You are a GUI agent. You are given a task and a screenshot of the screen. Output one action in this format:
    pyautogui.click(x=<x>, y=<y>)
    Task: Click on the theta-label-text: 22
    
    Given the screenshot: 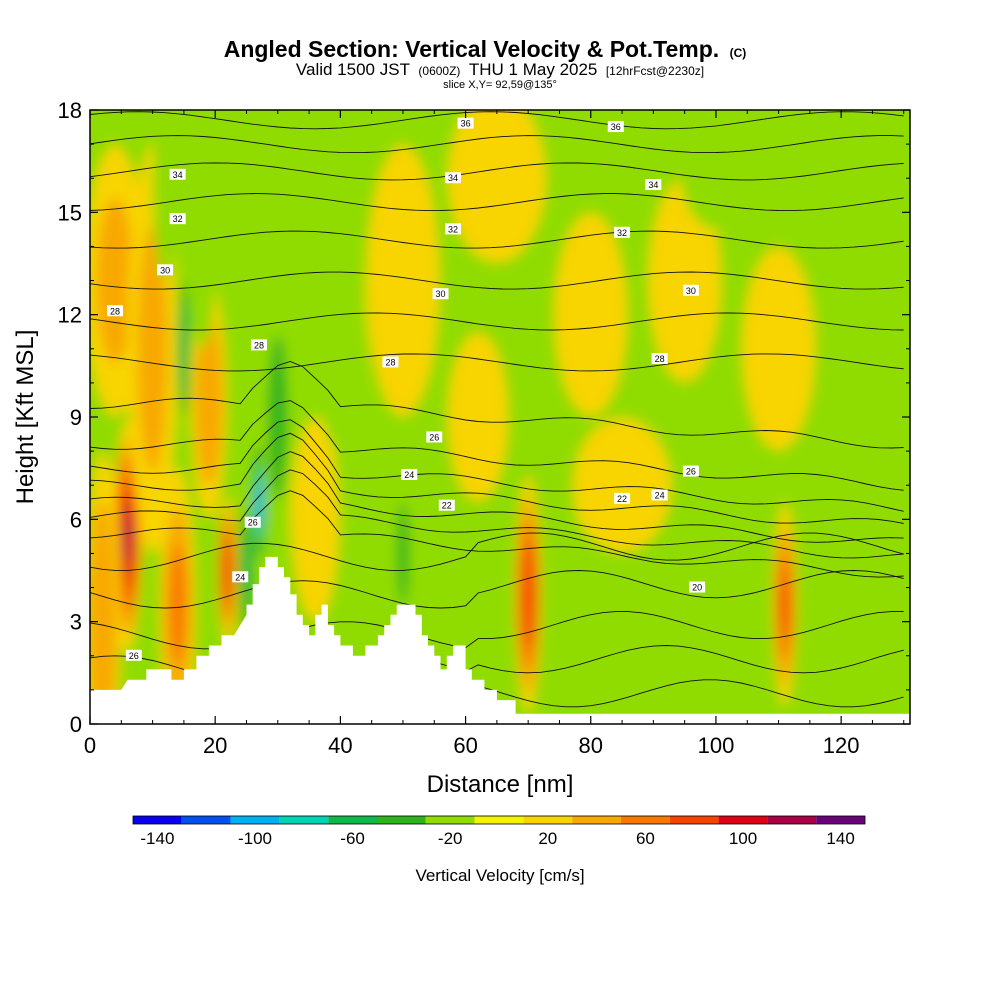 What is the action you would take?
    pyautogui.click(x=622, y=499)
    